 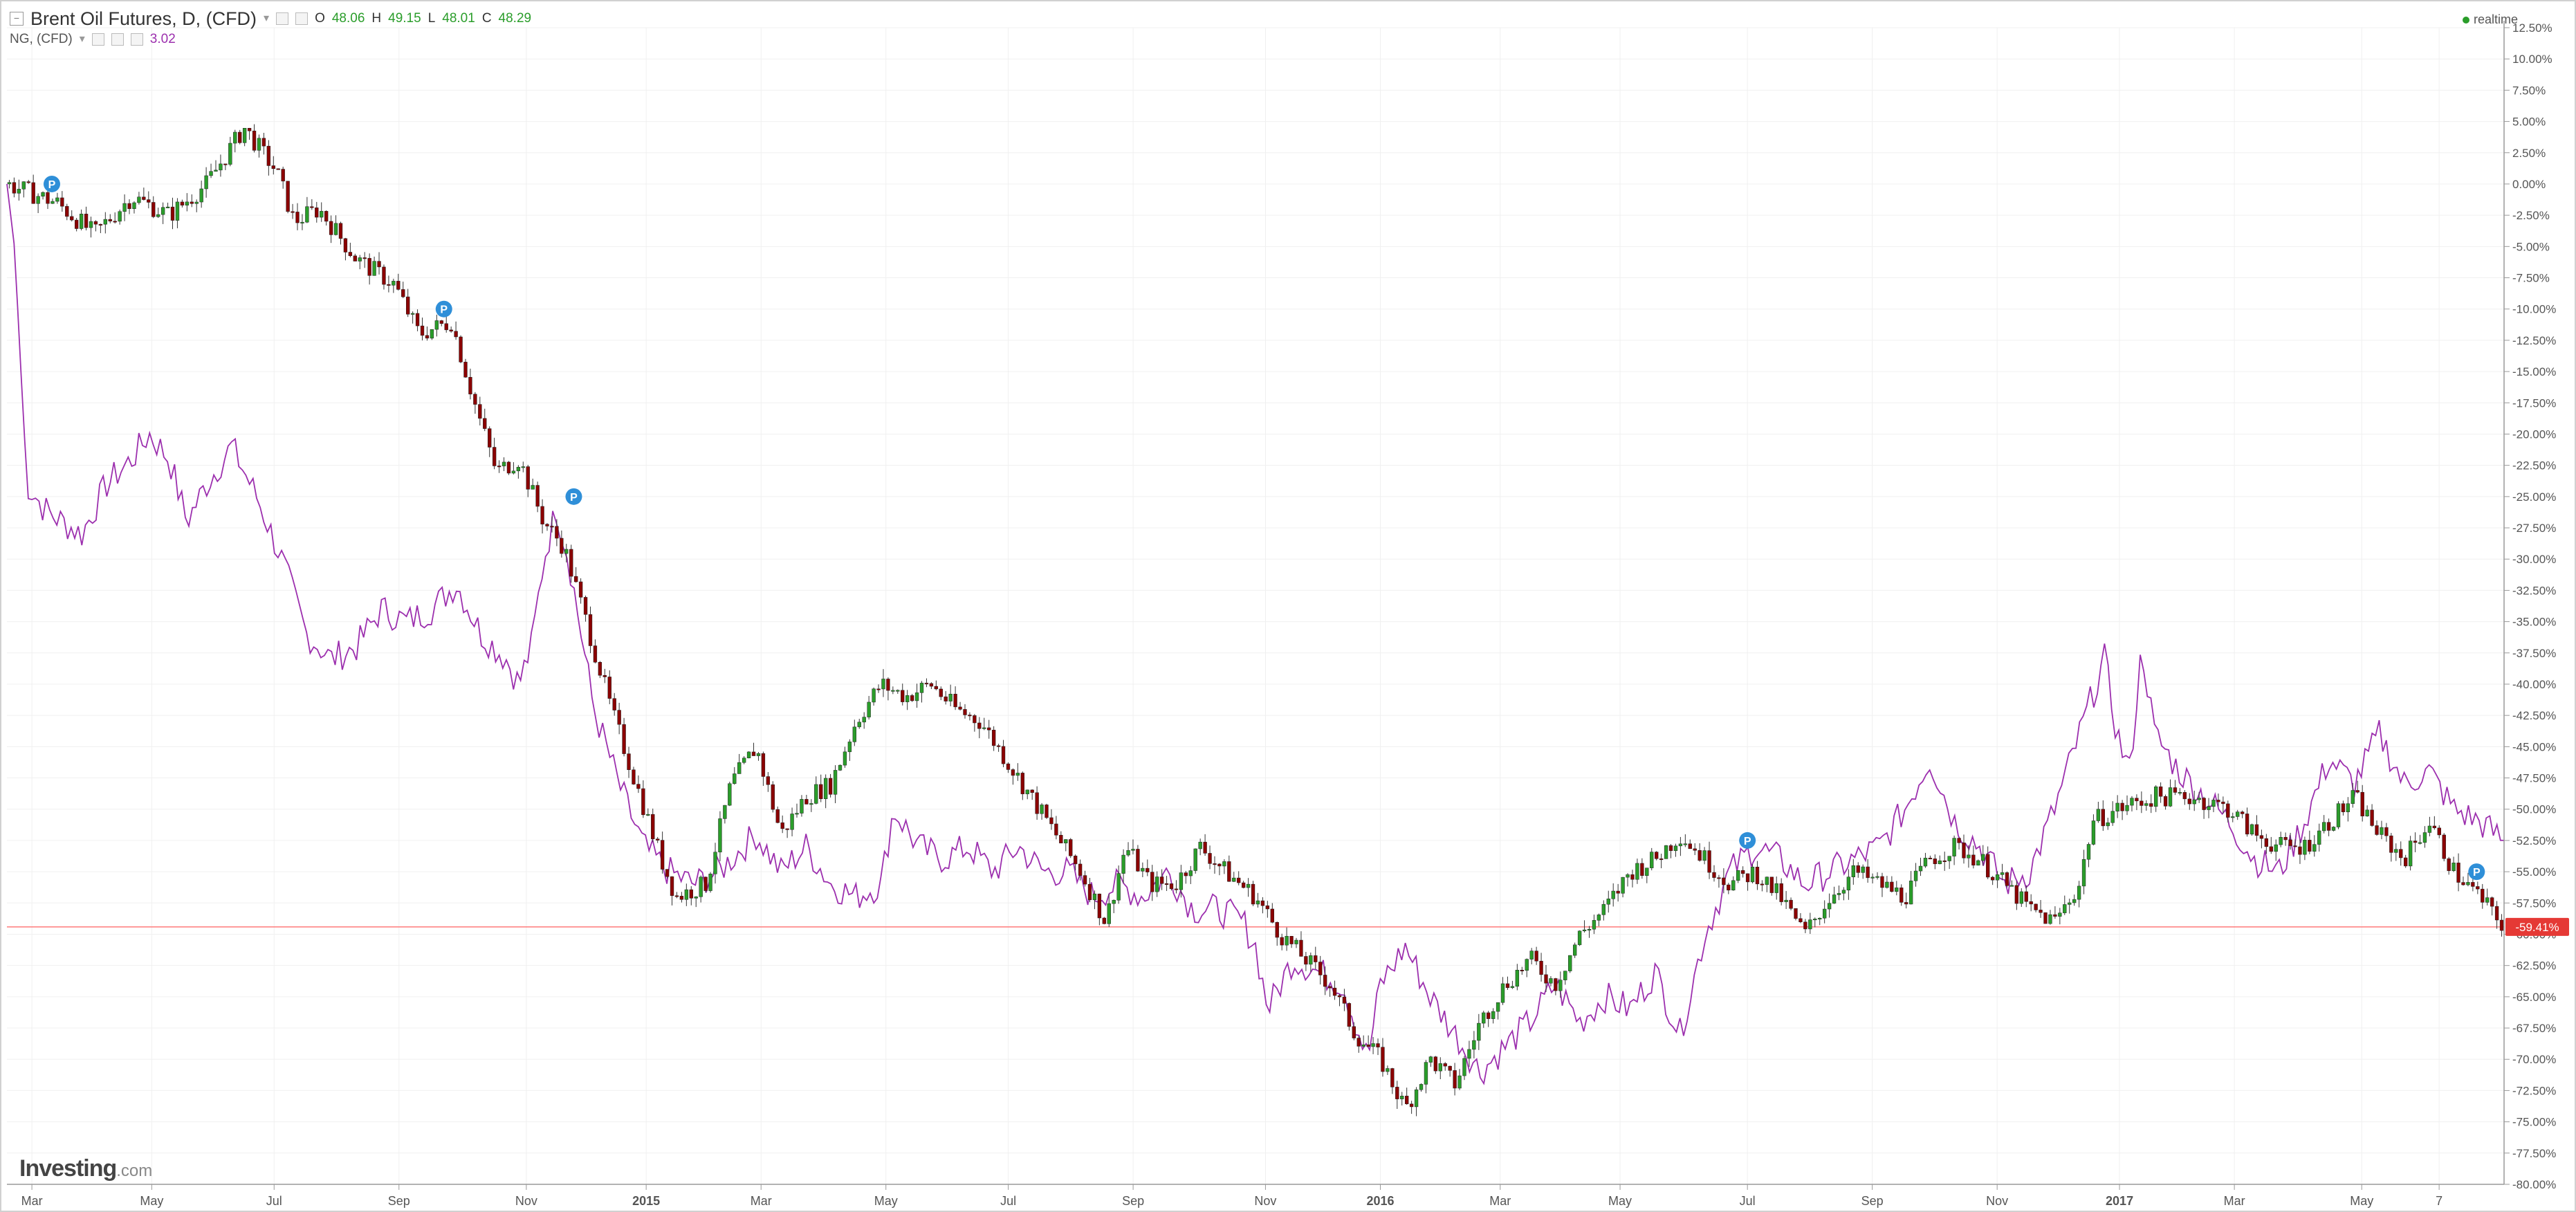 What do you see at coordinates (2361, 1201) in the screenshot?
I see `x-tick-label: May` at bounding box center [2361, 1201].